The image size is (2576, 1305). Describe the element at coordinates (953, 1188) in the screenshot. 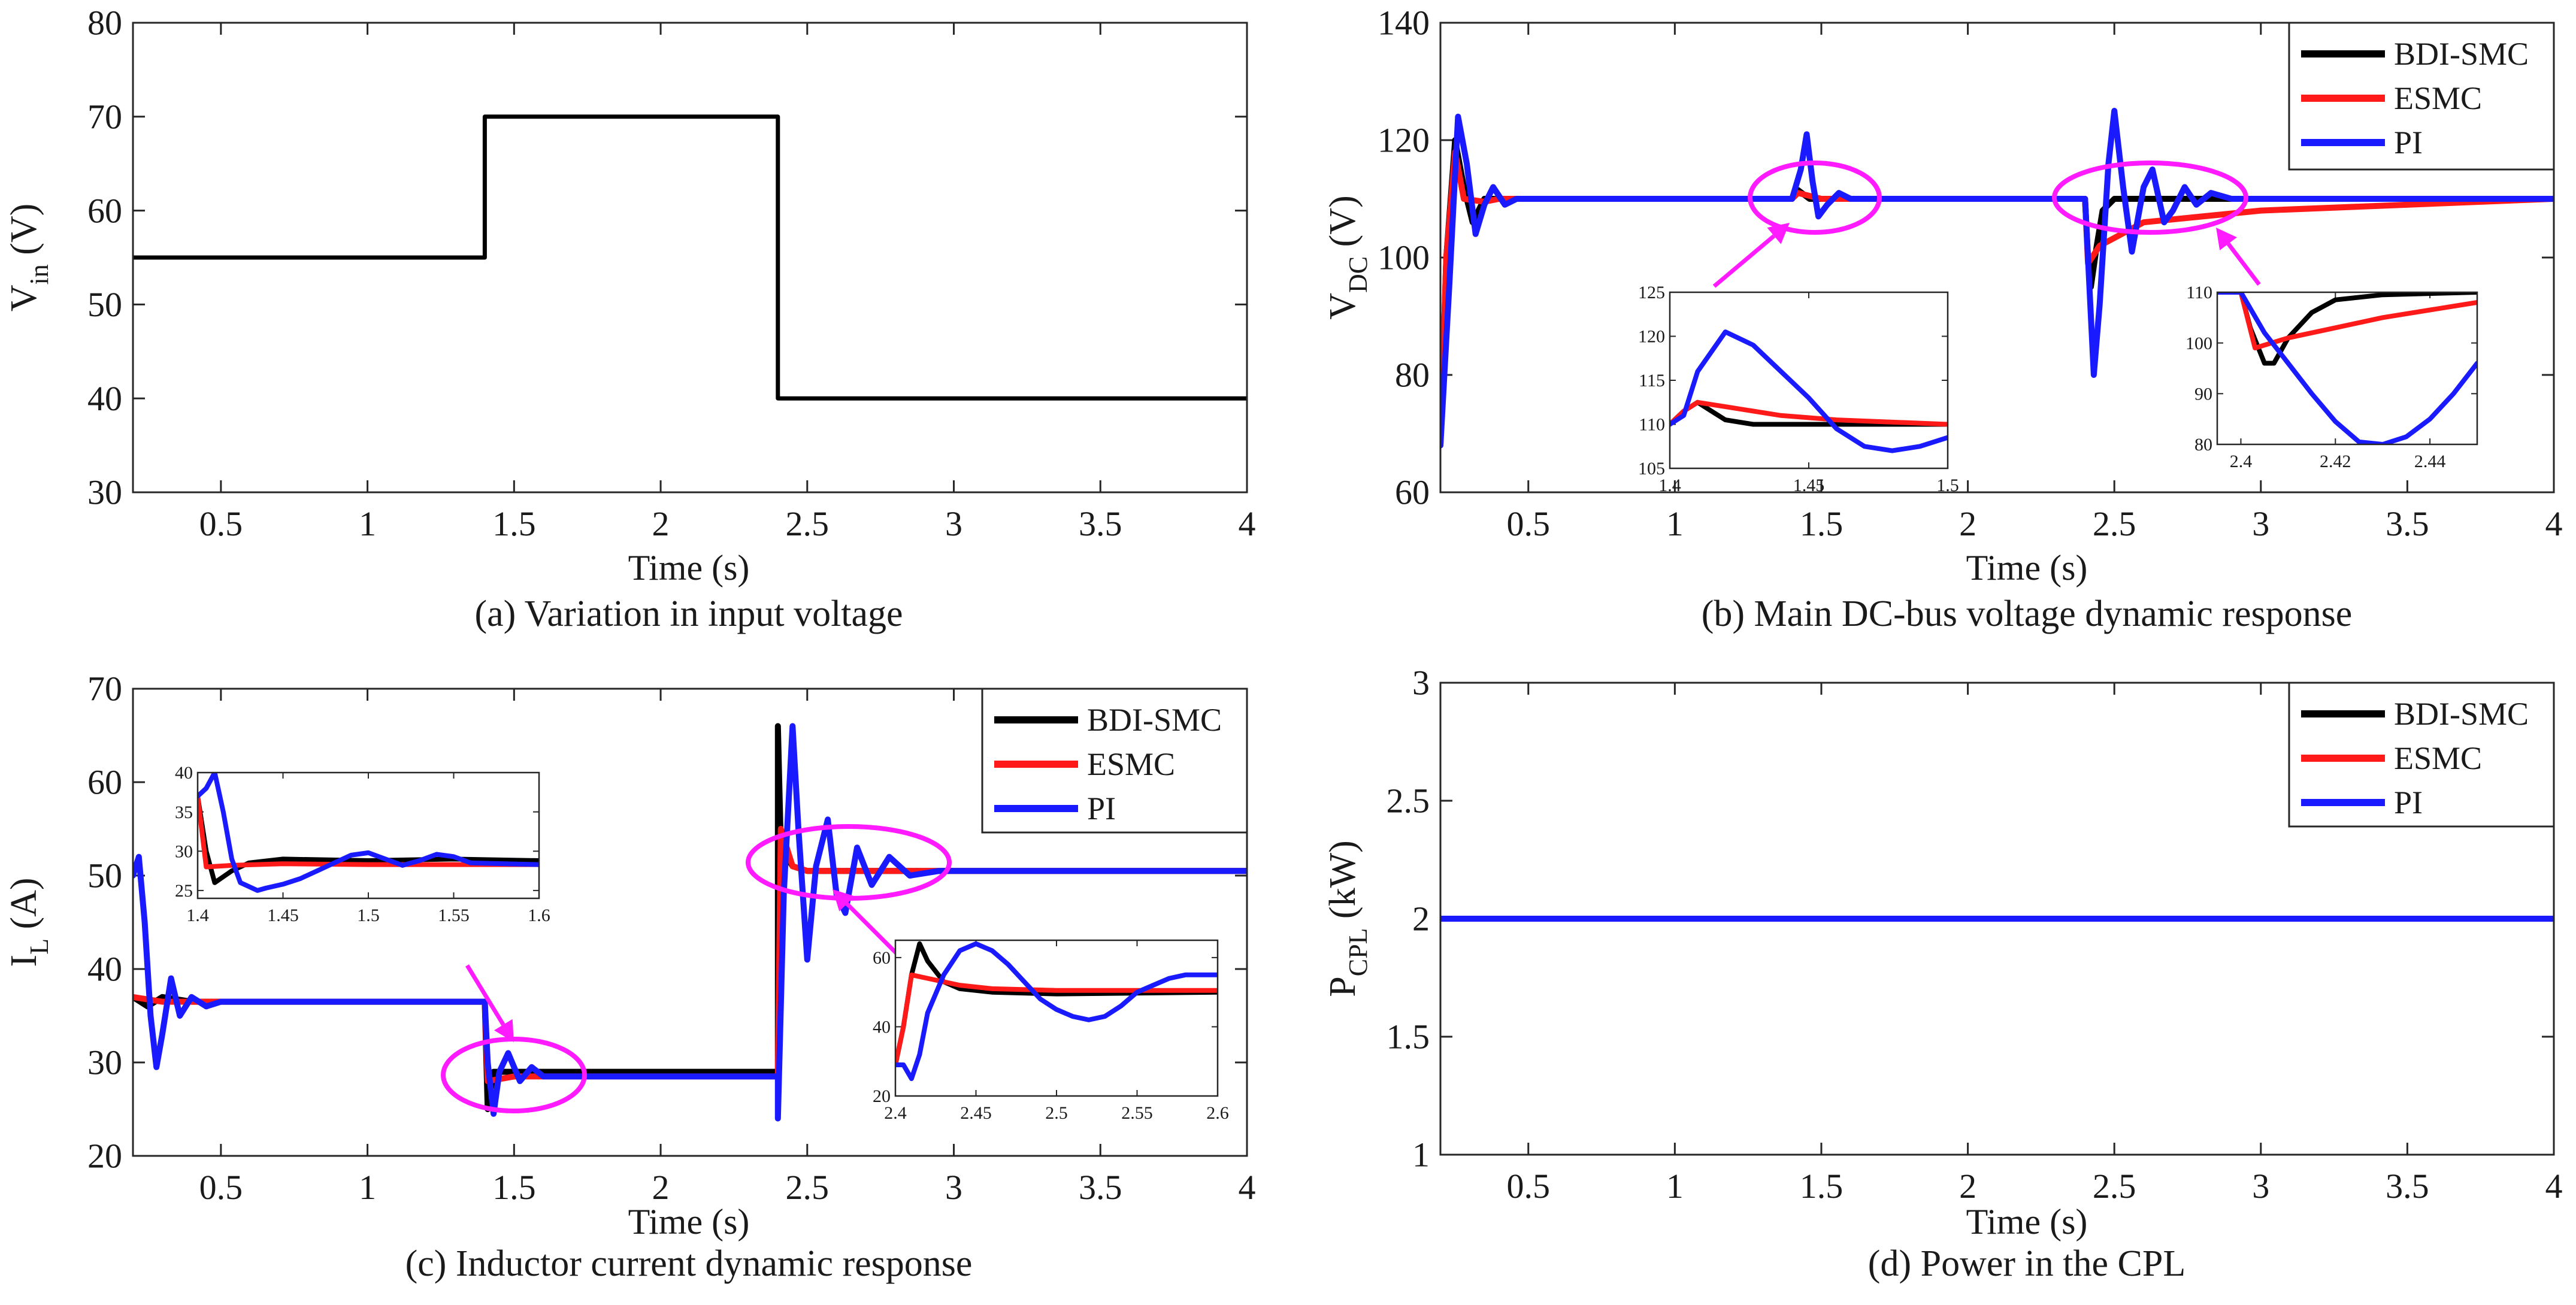

I see `chart-c-xtick-label: 3` at that location.